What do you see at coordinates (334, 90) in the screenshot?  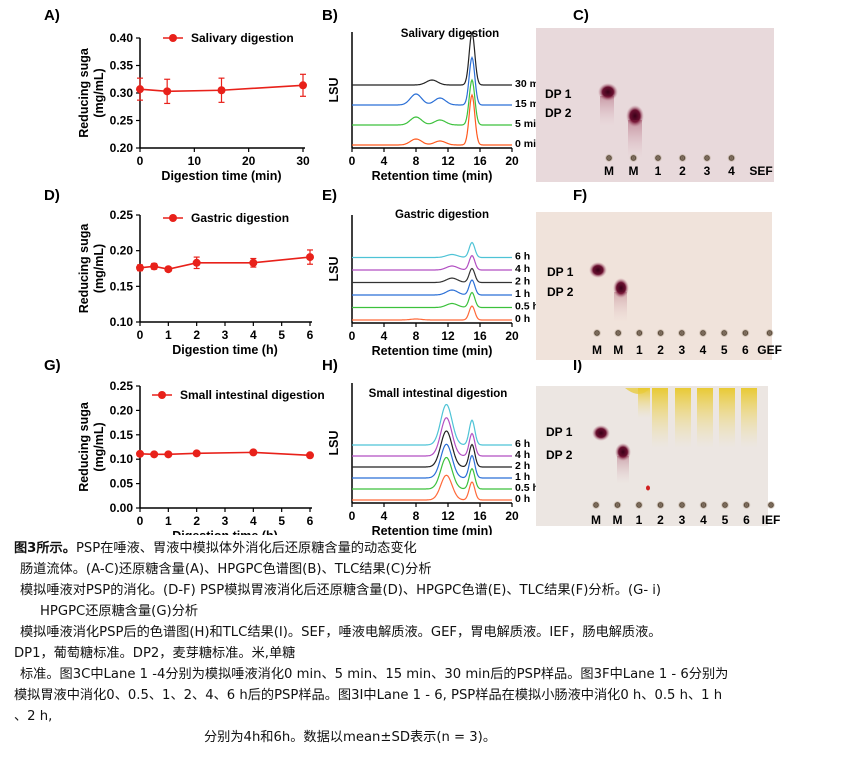 I see `y-axis-label: LSU` at bounding box center [334, 90].